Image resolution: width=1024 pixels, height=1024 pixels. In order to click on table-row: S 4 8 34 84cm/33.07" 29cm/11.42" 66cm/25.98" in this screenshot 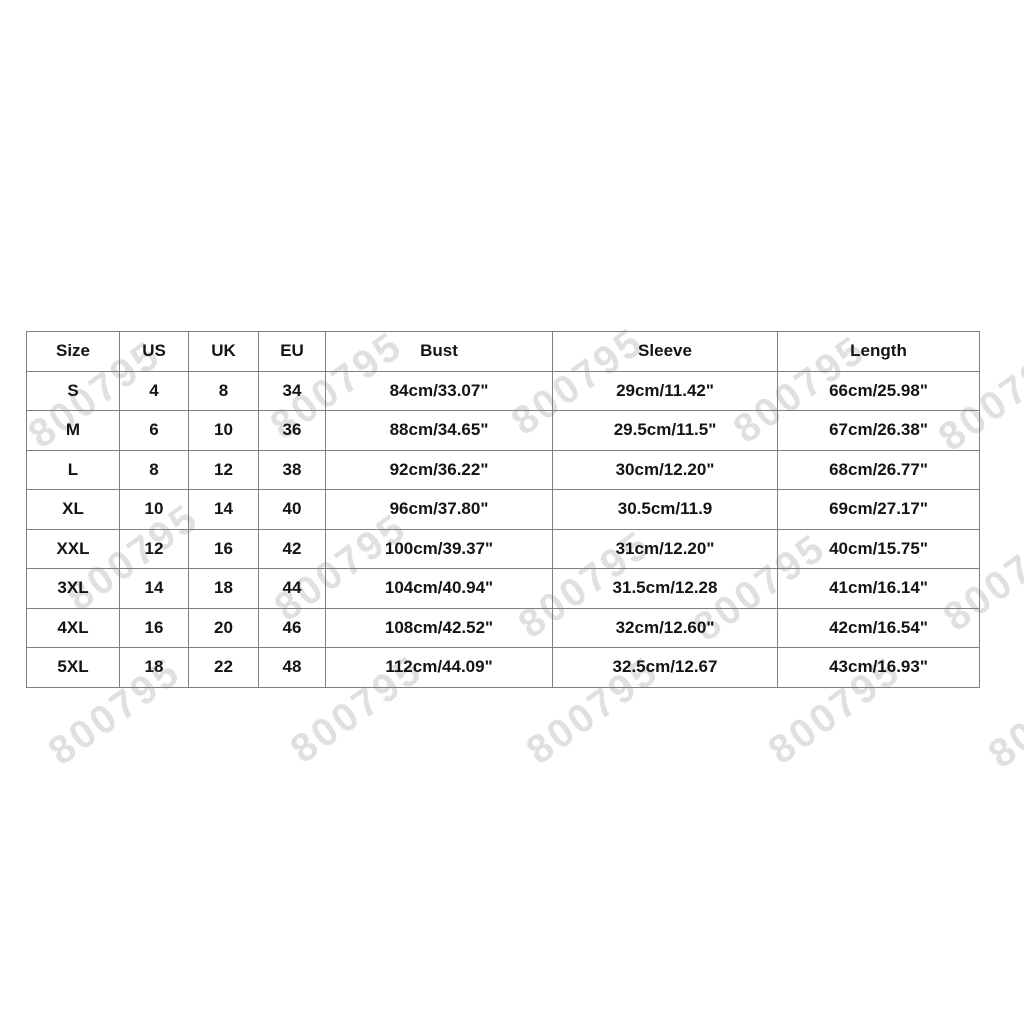, I will do `click(503, 390)`.